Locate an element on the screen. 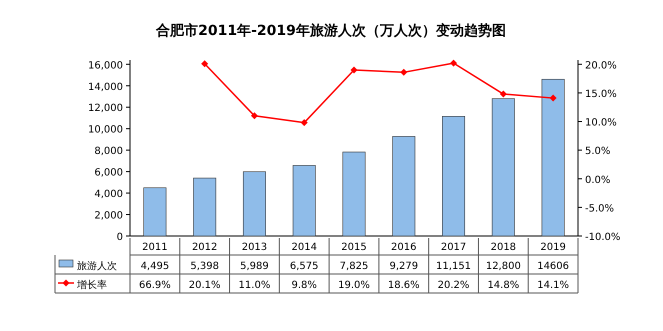 Image resolution: width=663 pixels, height=331 pixels. x-tick-label: 2012 is located at coordinates (205, 247).